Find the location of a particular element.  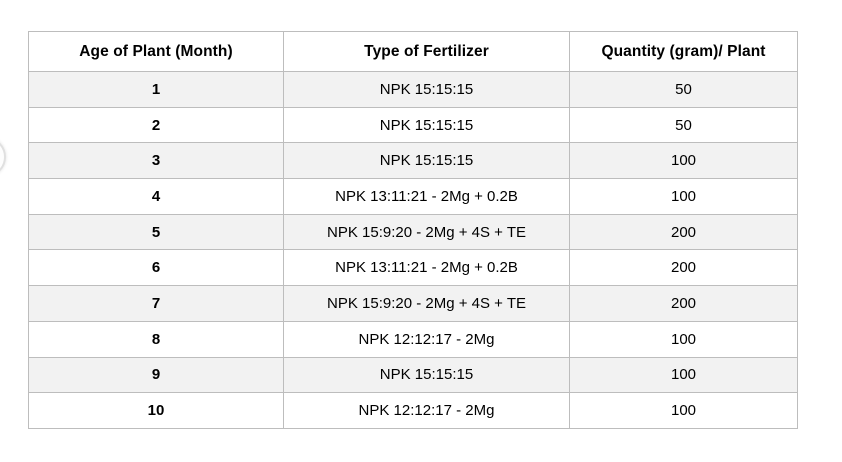

month-cell: 7 is located at coordinates (156, 303).